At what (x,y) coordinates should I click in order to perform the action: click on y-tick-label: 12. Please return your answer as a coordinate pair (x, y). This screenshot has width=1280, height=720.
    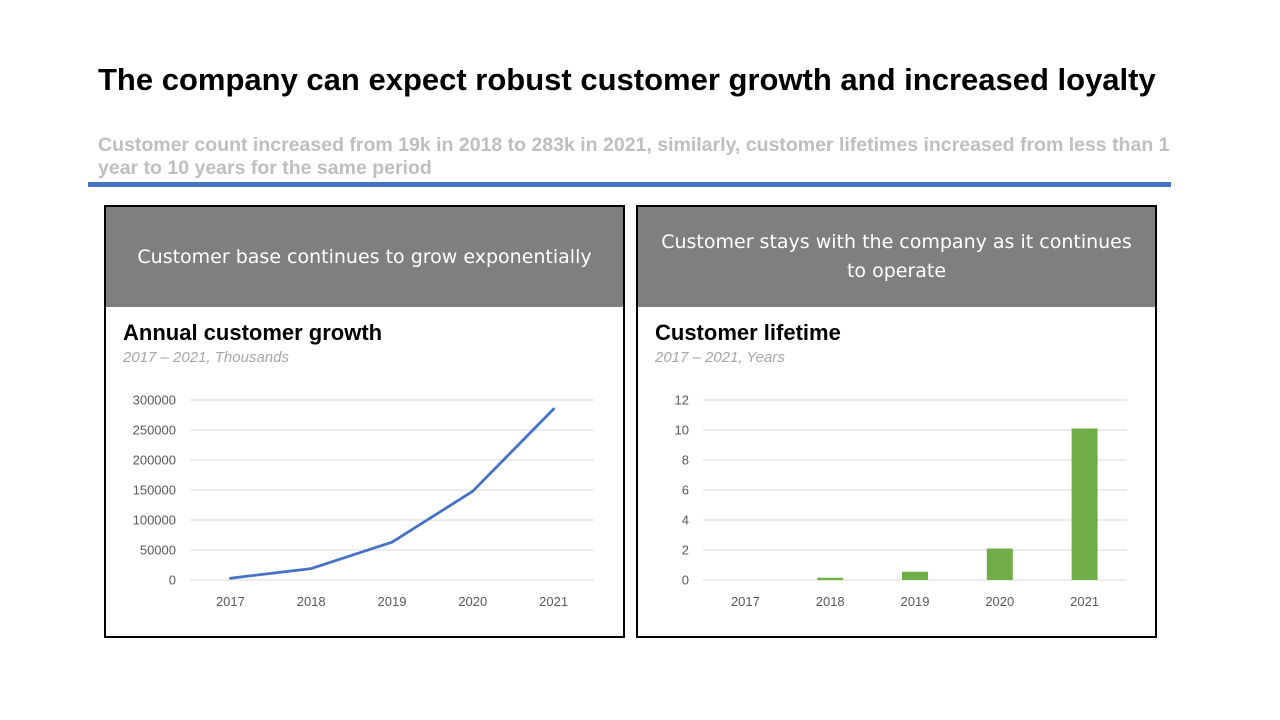
    Looking at the image, I should click on (682, 400).